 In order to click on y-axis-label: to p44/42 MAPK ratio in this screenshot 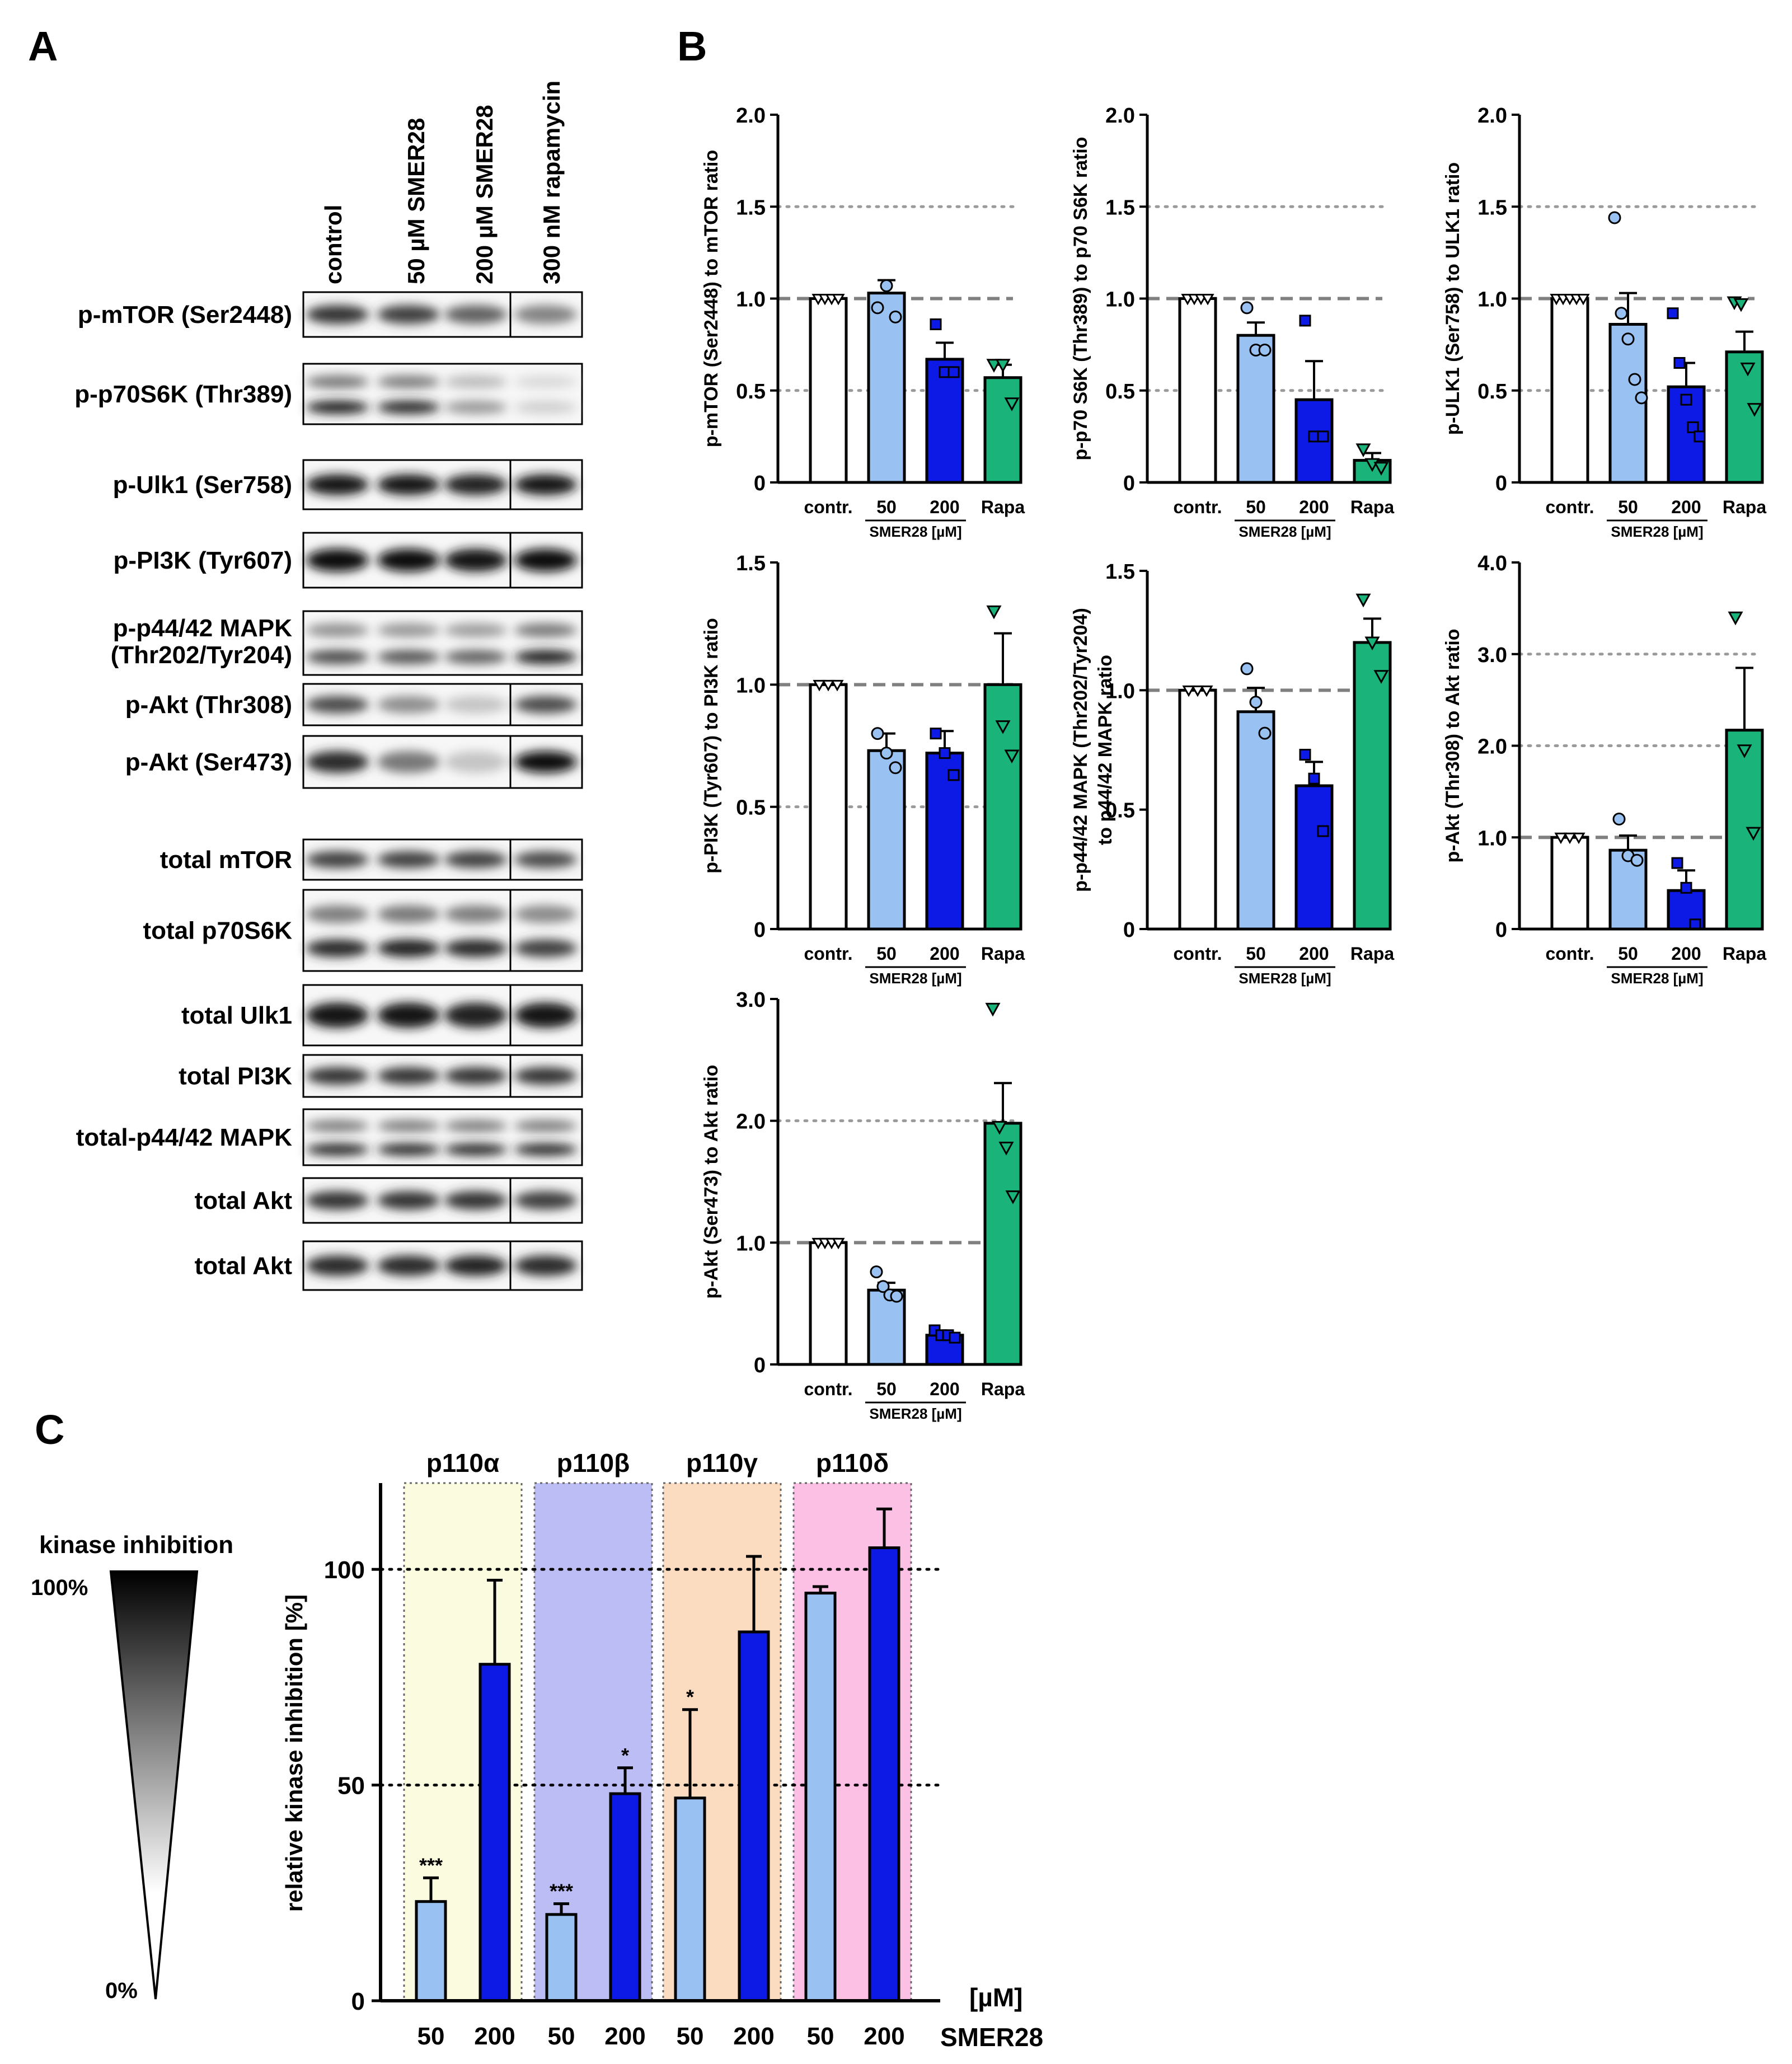, I will do `click(1105, 750)`.